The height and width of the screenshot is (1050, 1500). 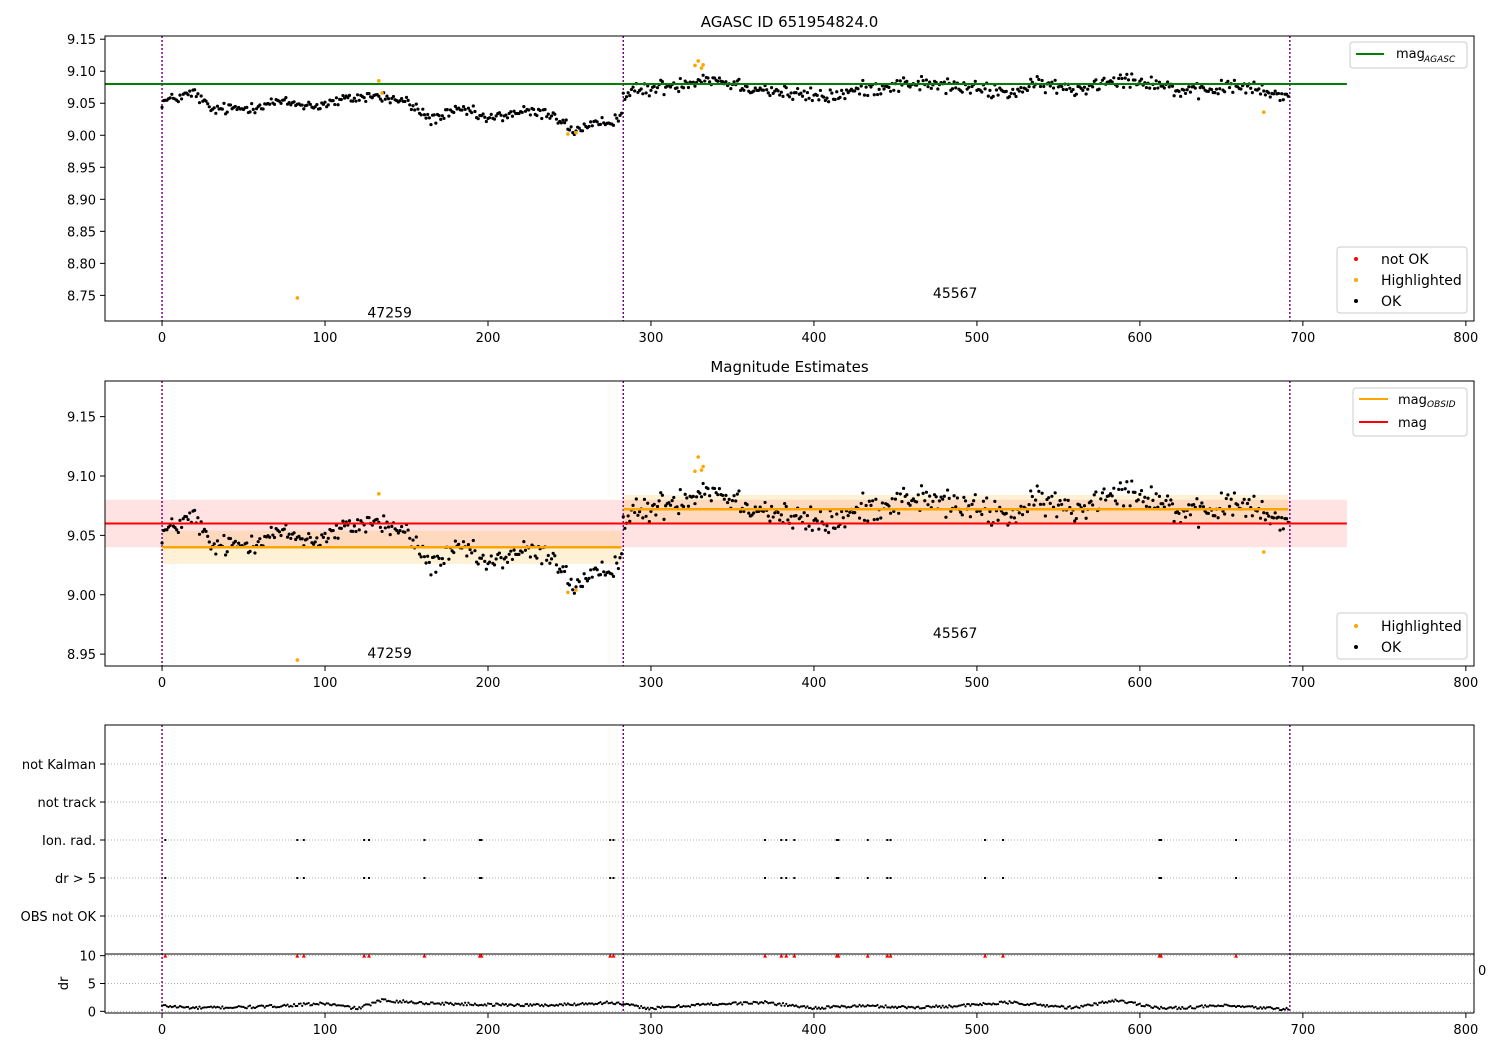 I want to click on highlighted-point, so click(x=703, y=466).